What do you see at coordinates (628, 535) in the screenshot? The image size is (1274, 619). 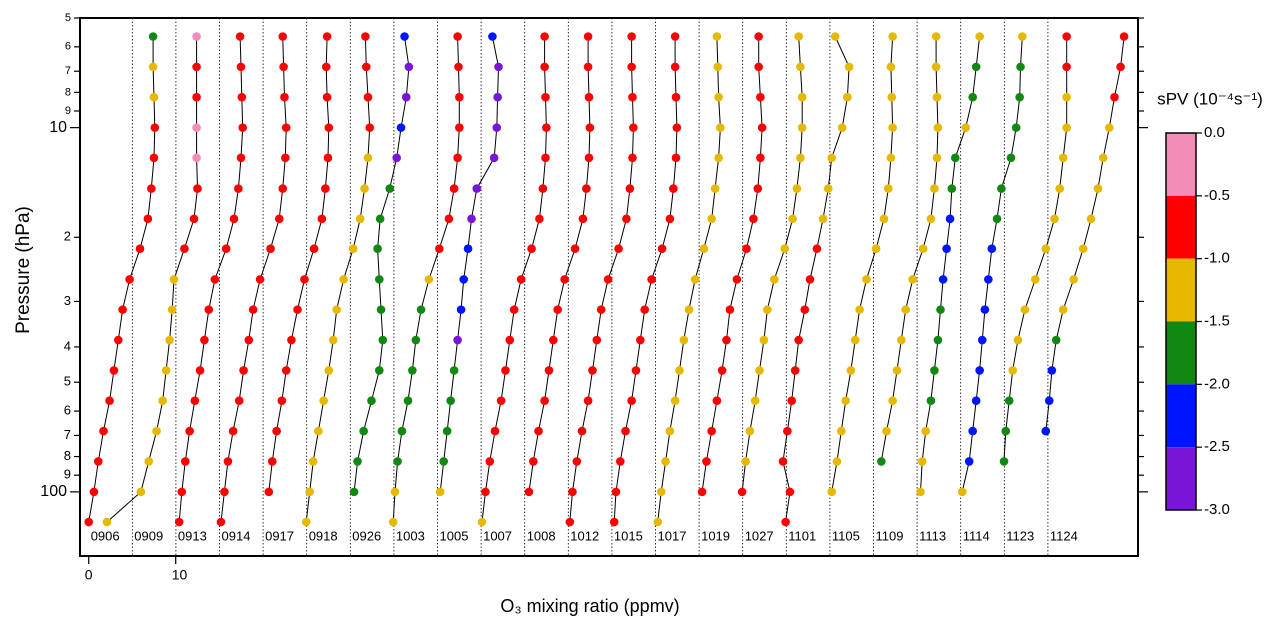 I see `profile-label: 1015` at bounding box center [628, 535].